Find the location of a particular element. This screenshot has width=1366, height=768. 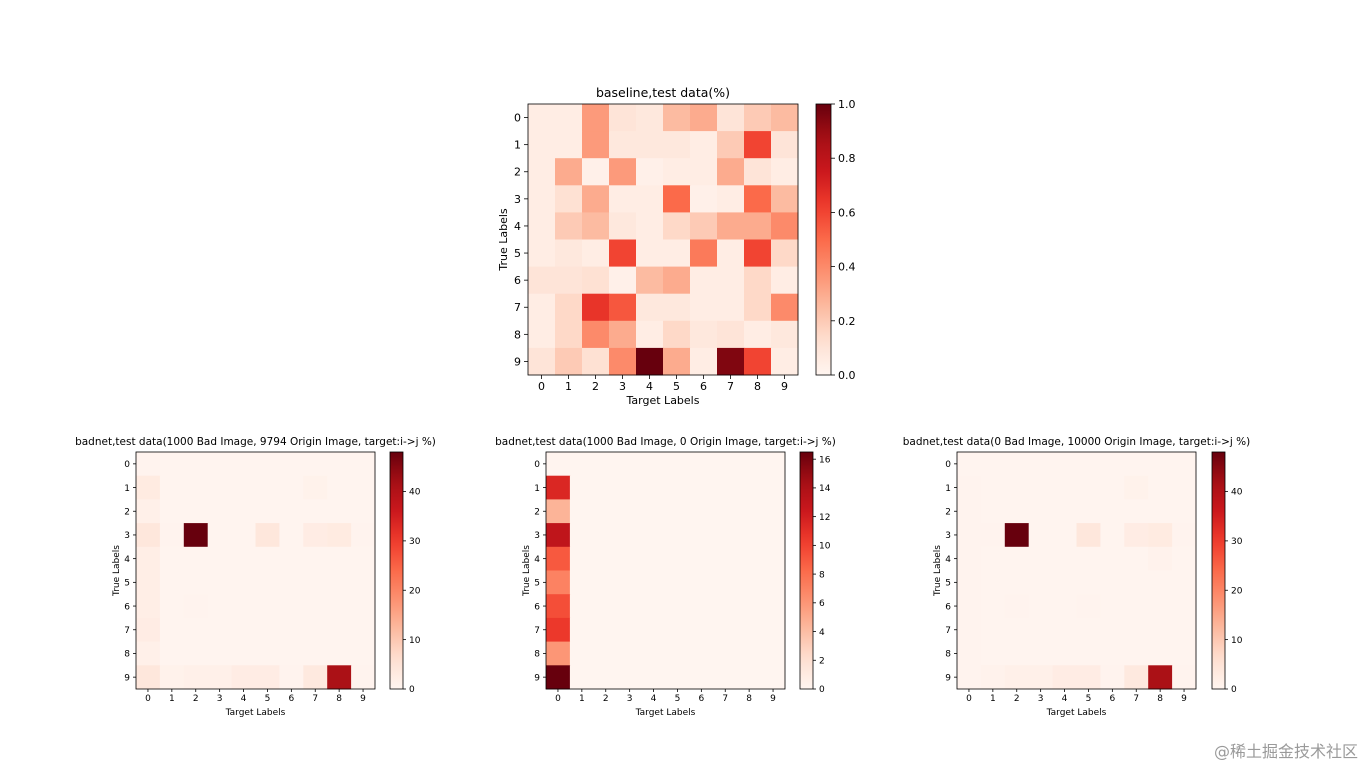

y-tick-label: 8 is located at coordinates (948, 655).